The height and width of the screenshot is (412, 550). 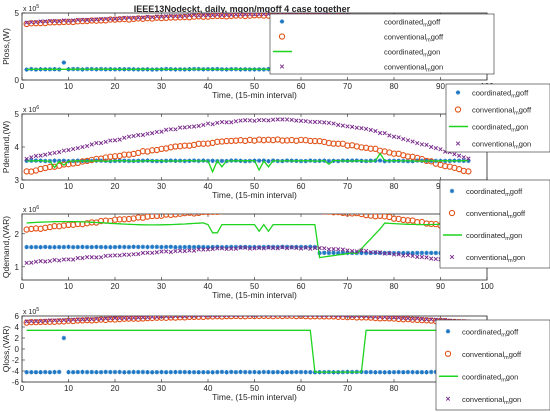 What do you see at coordinates (17, 234) in the screenshot?
I see `y-tick-label: 2` at bounding box center [17, 234].